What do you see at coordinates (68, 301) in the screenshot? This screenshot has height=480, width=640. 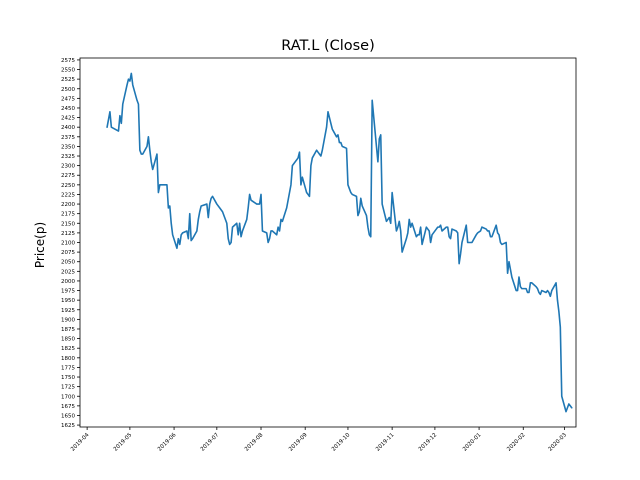 I see `y-tick-label: 1950` at bounding box center [68, 301].